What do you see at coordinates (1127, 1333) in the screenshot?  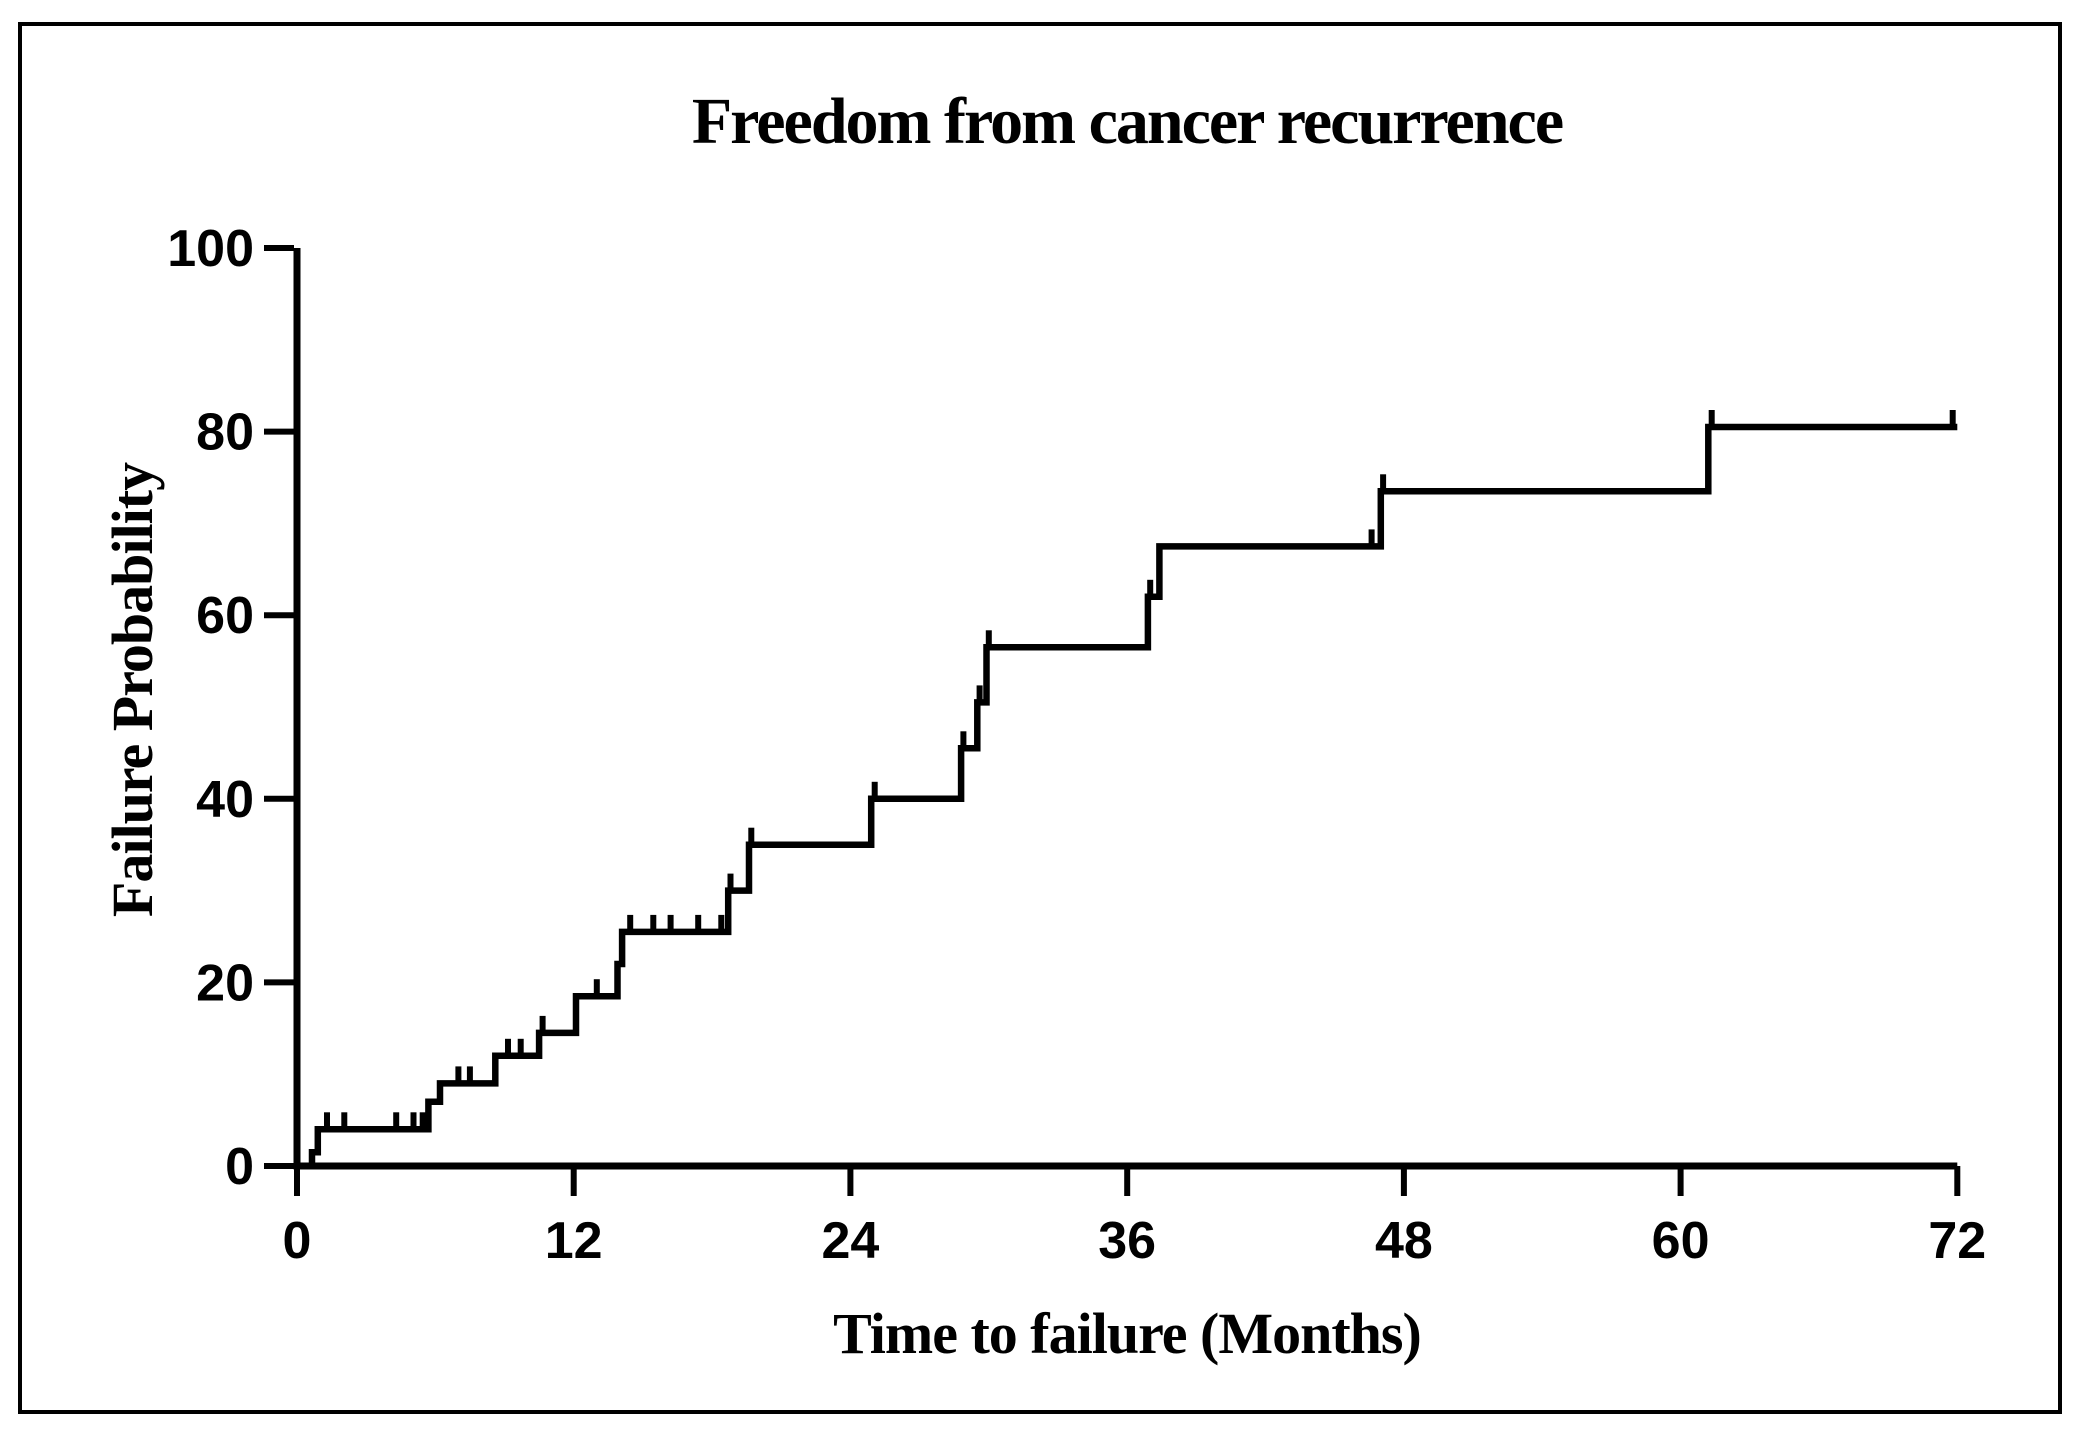 I see `x-axis-title: Time to failure (Months)` at bounding box center [1127, 1333].